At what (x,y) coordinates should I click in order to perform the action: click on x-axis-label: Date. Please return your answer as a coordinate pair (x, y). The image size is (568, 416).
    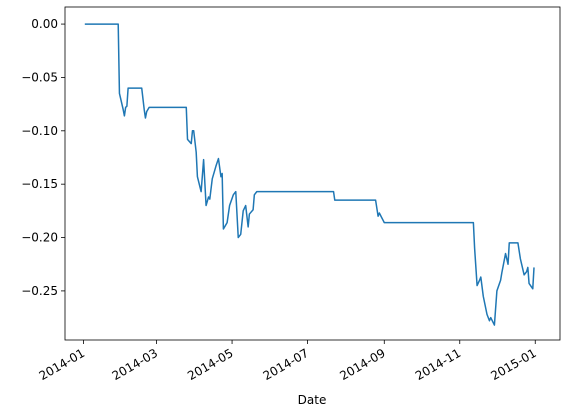
    Looking at the image, I should click on (312, 400).